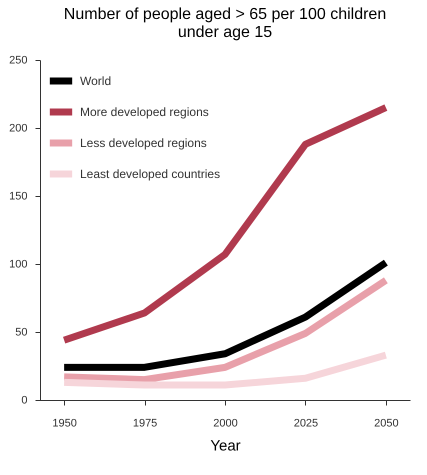 The width and height of the screenshot is (427, 475). I want to click on x-tick-label: 2050, so click(386, 424).